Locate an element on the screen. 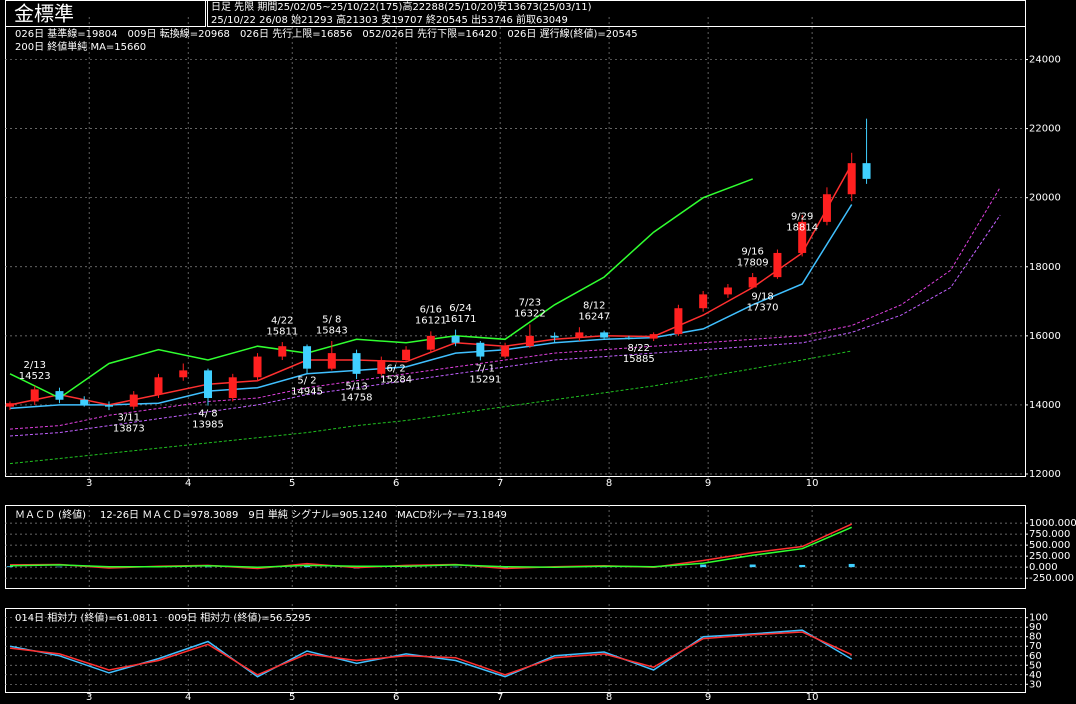 This screenshot has height=704, width=1076. legend-entry: 12-26日 ＭＡＣＤ=978.3089 is located at coordinates (169, 515).